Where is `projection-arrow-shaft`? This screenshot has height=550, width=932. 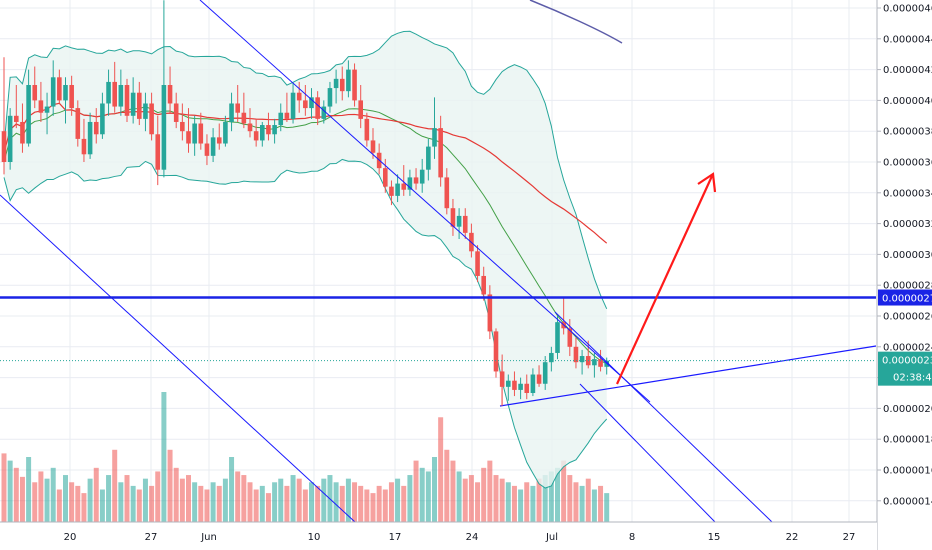 projection-arrow-shaft is located at coordinates (664, 280).